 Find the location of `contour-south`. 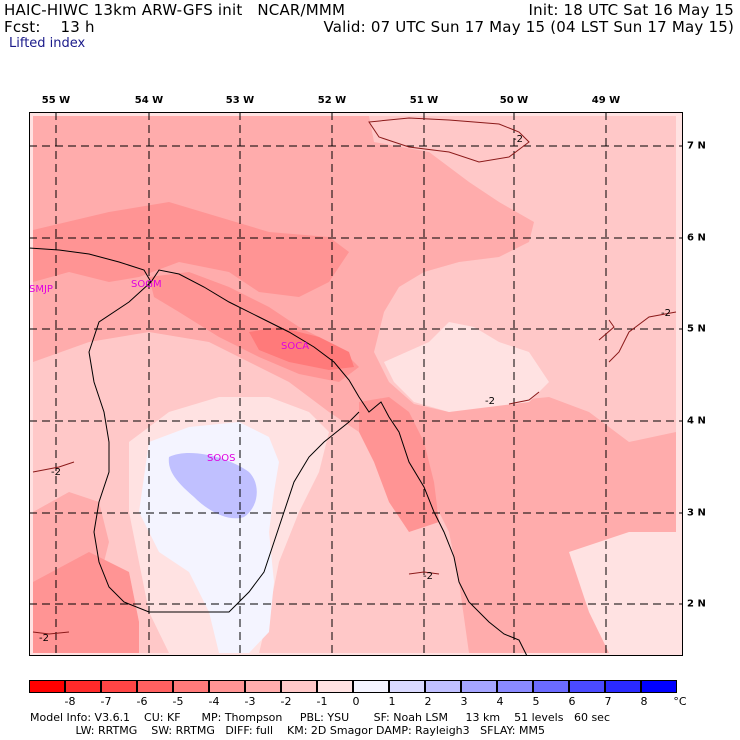

contour-south is located at coordinates (424, 573).